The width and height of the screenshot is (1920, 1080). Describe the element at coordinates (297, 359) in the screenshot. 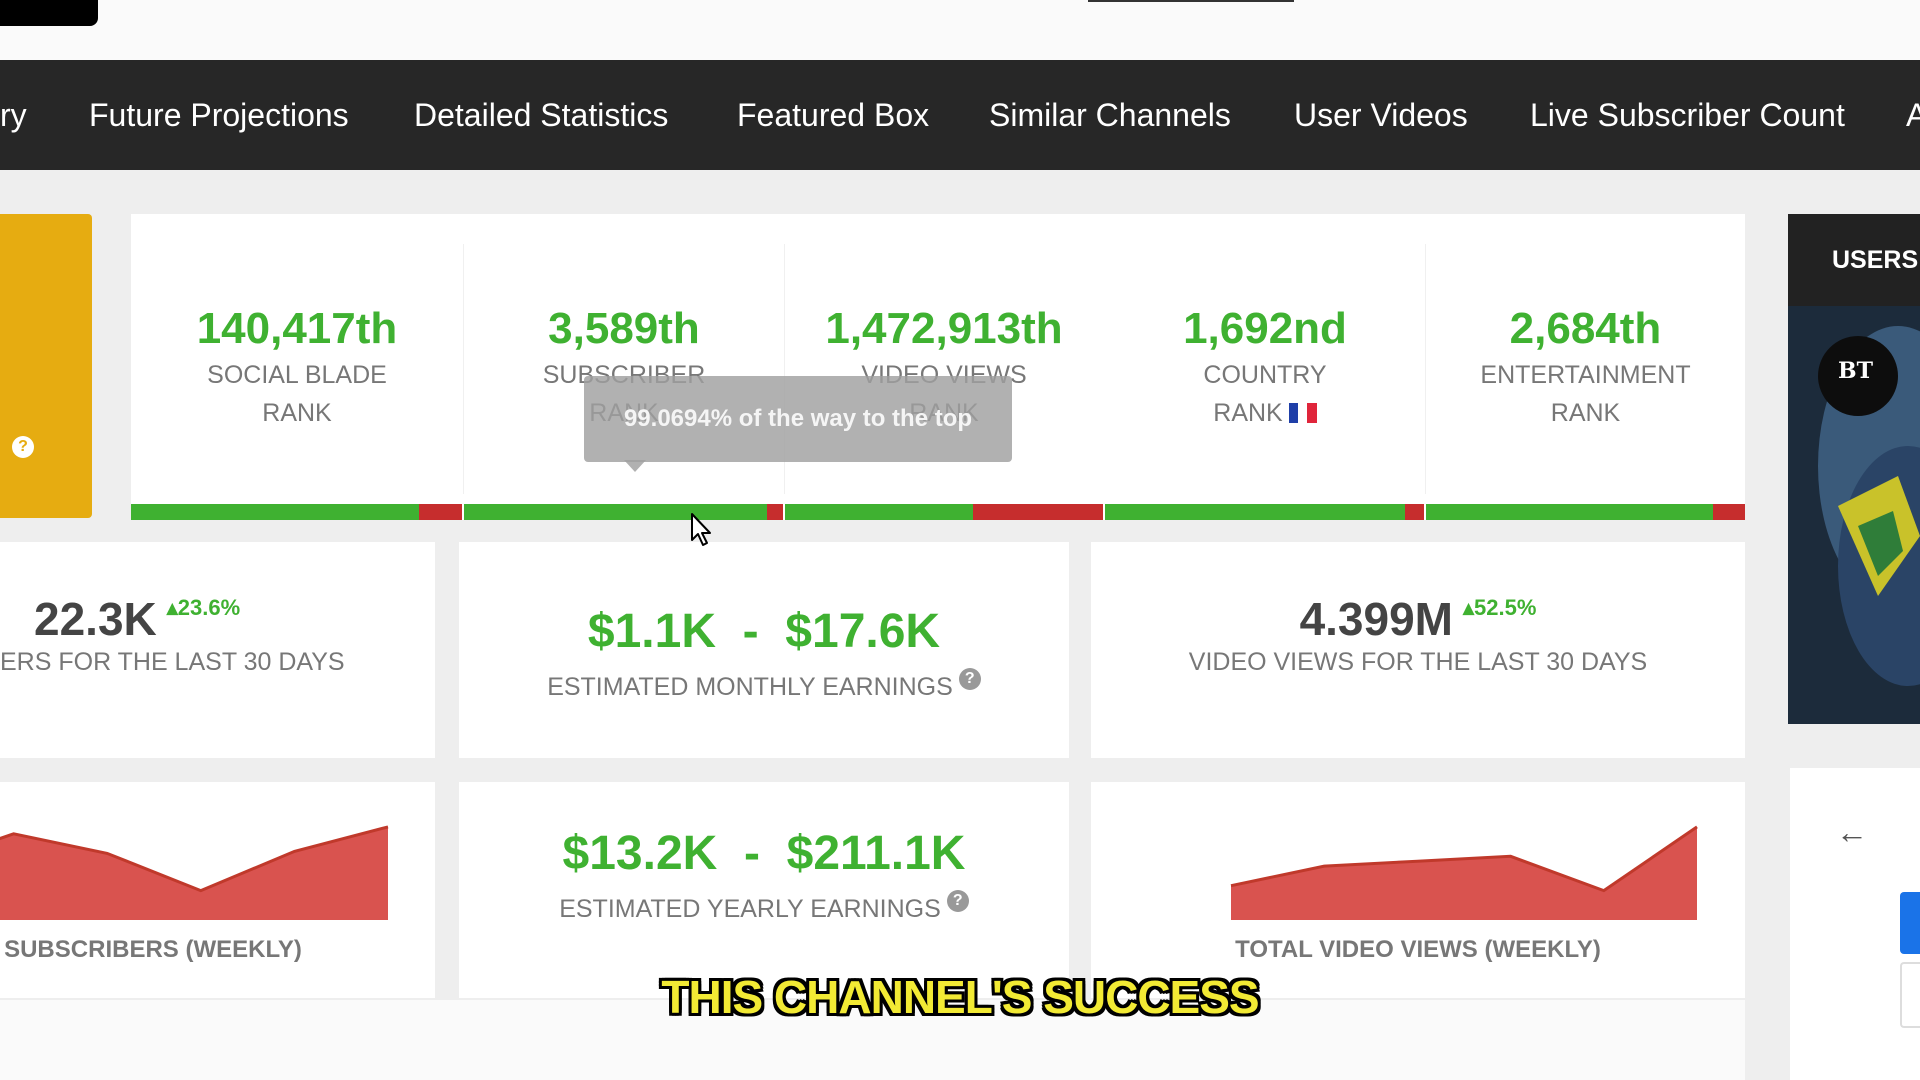

I see `rank-social-blade: 140,417th SOCIAL BLADE RANK` at that location.